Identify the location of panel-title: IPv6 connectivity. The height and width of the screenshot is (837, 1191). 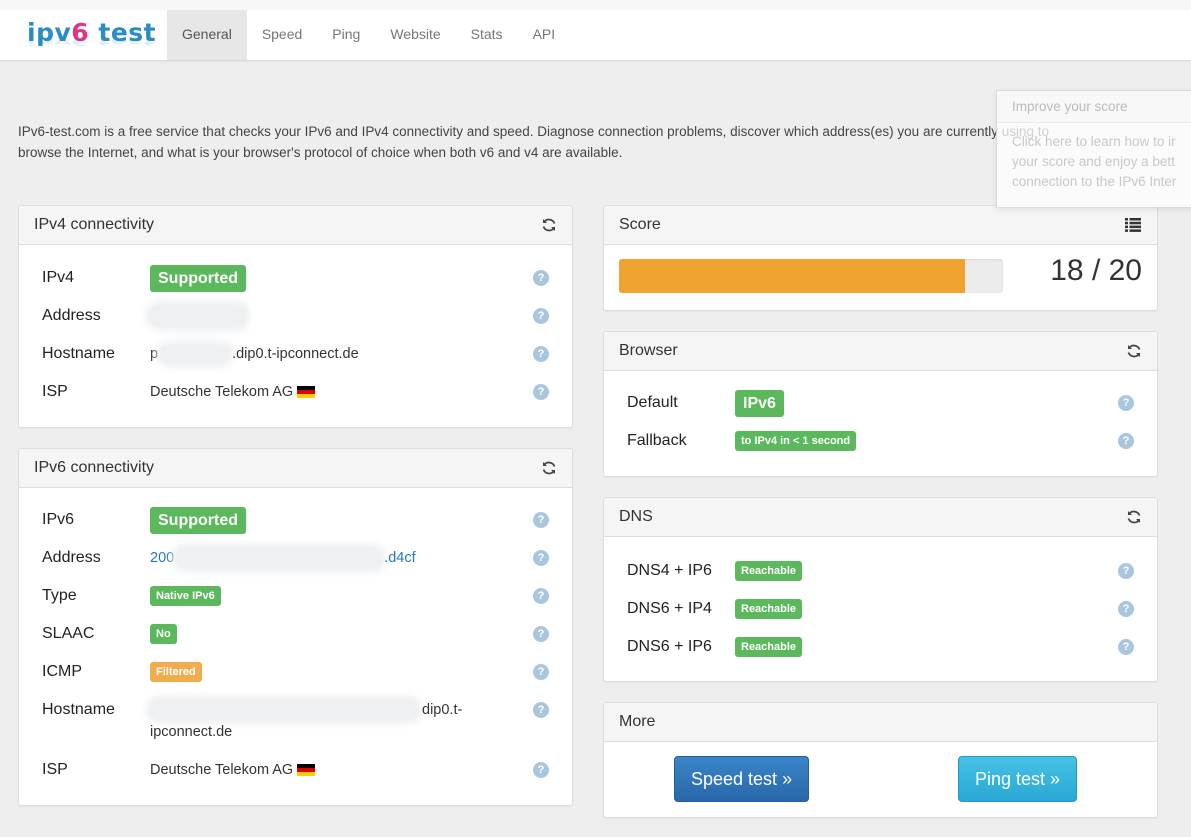
(94, 467).